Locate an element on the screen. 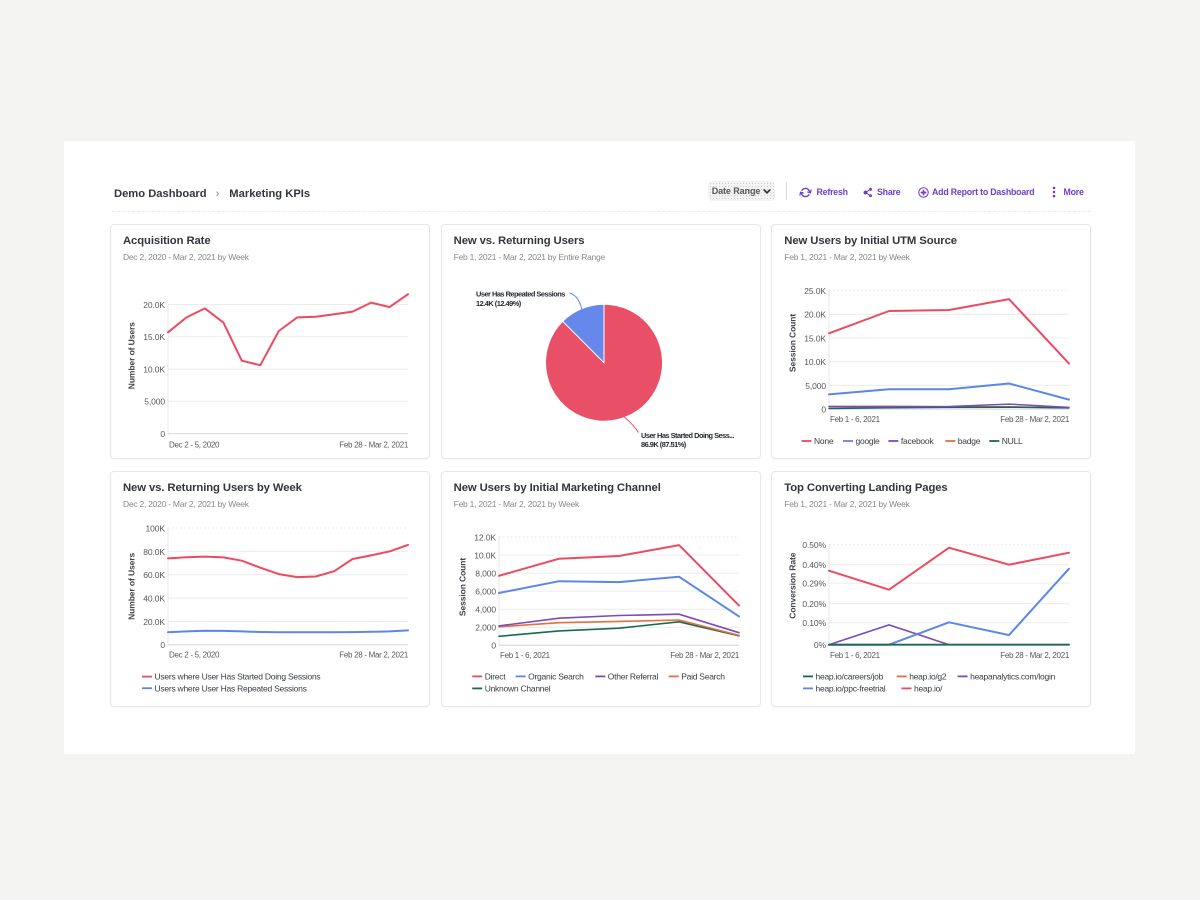  svg-text: 0.20% is located at coordinates (815, 604).